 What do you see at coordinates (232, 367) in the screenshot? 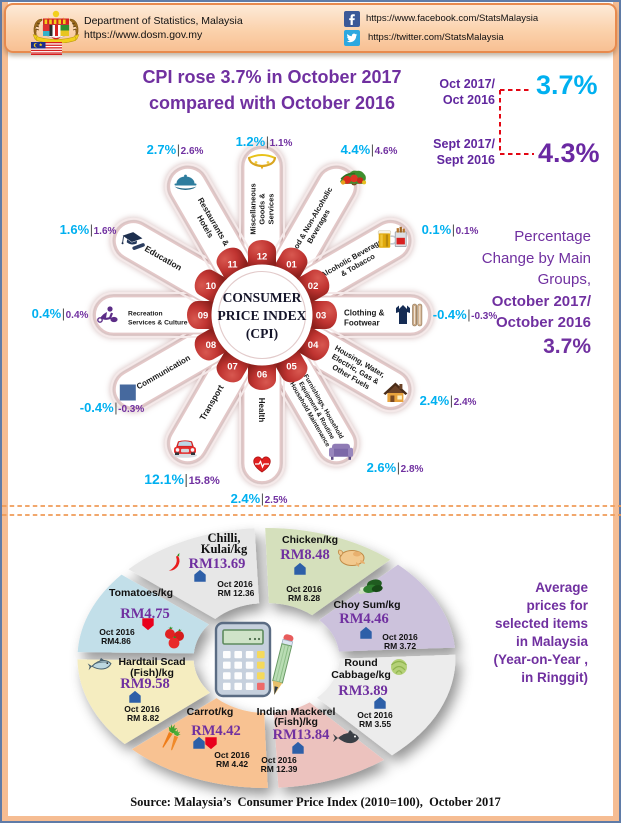
I see `svg-text: 07` at bounding box center [232, 367].